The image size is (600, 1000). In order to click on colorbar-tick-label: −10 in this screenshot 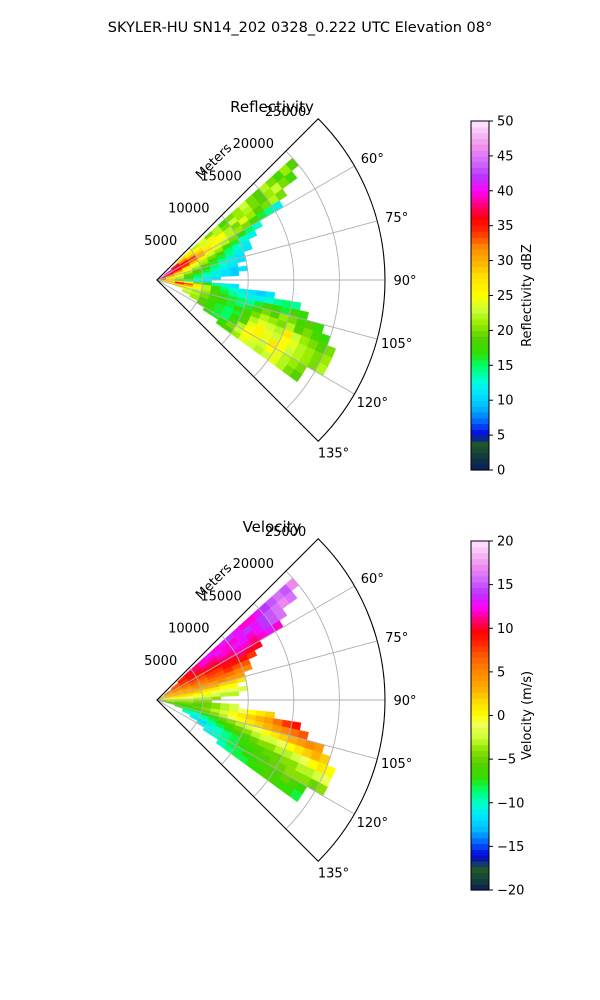, I will do `click(510, 803)`.